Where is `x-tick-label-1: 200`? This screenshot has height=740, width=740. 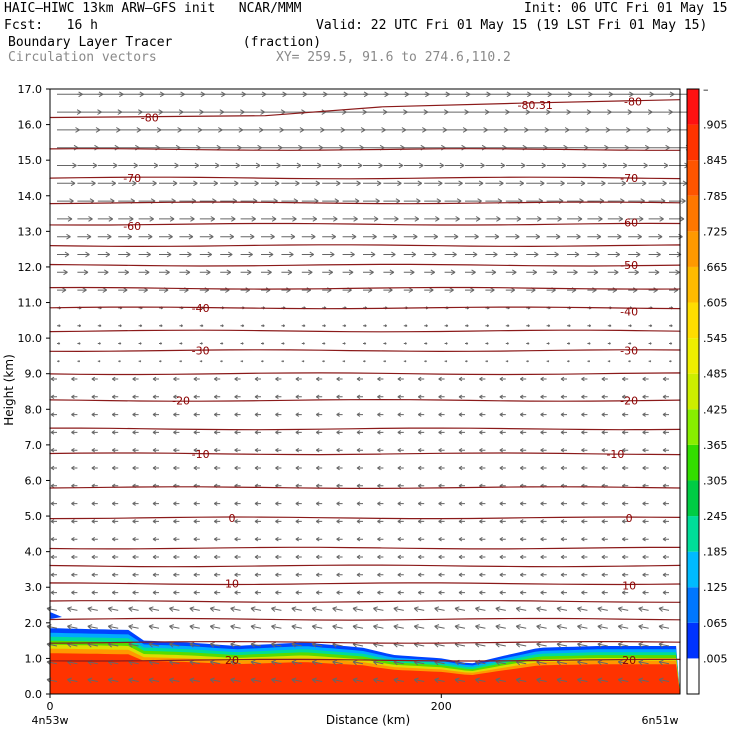 x-tick-label-1: 200 is located at coordinates (441, 706).